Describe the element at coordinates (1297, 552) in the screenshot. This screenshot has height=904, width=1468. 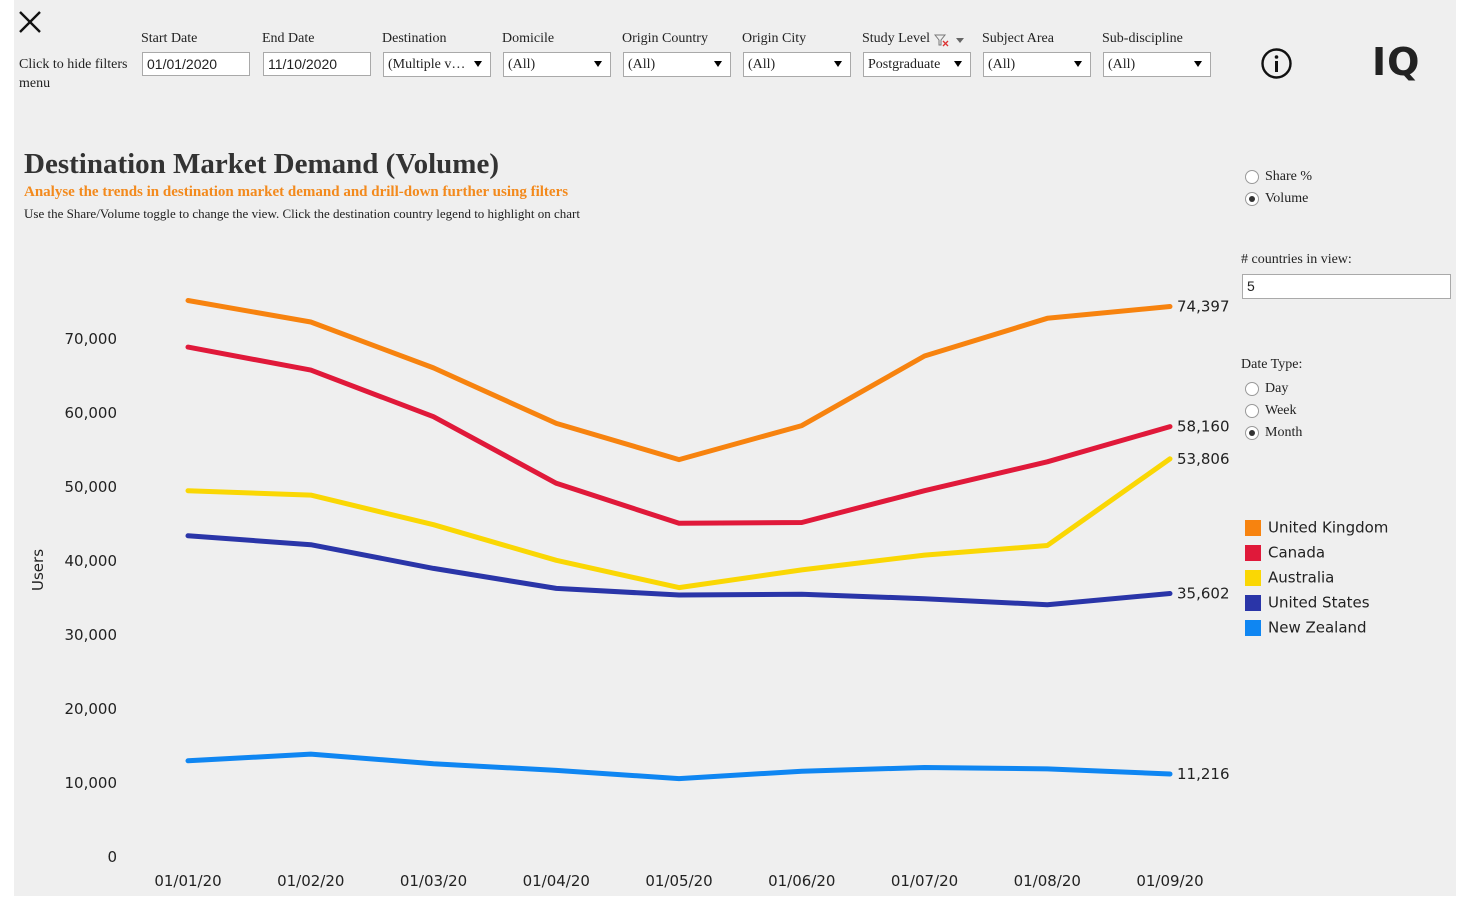
I see `legend-label: Canada` at that location.